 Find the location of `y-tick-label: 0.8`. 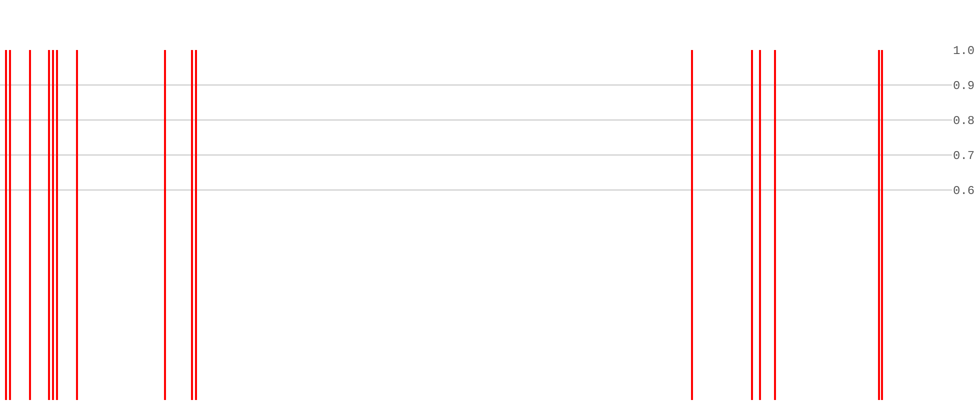

y-tick-label: 0.8 is located at coordinates (964, 121).